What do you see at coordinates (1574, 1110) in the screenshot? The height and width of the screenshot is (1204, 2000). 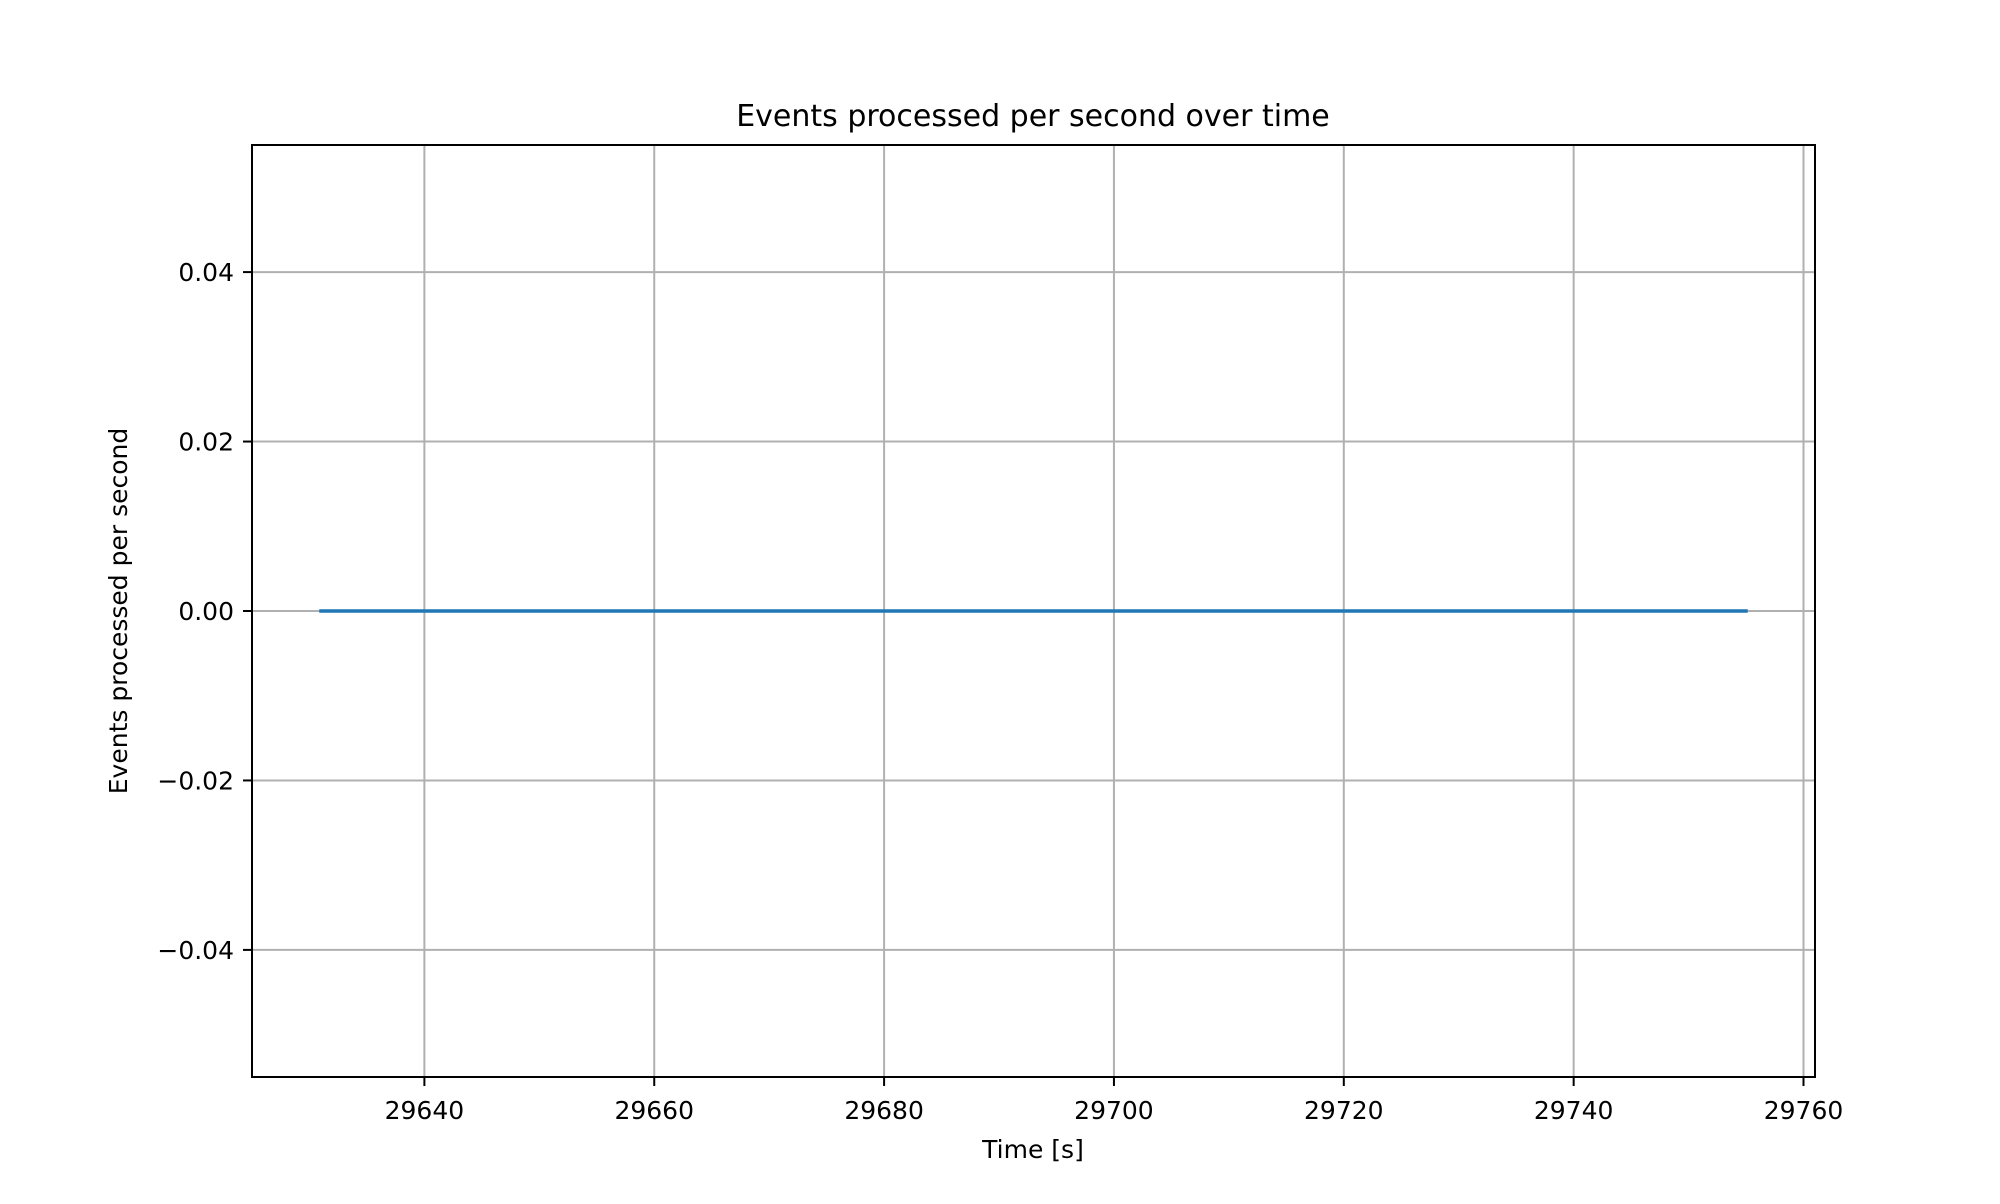 I see `x-tick-label: 29740` at bounding box center [1574, 1110].